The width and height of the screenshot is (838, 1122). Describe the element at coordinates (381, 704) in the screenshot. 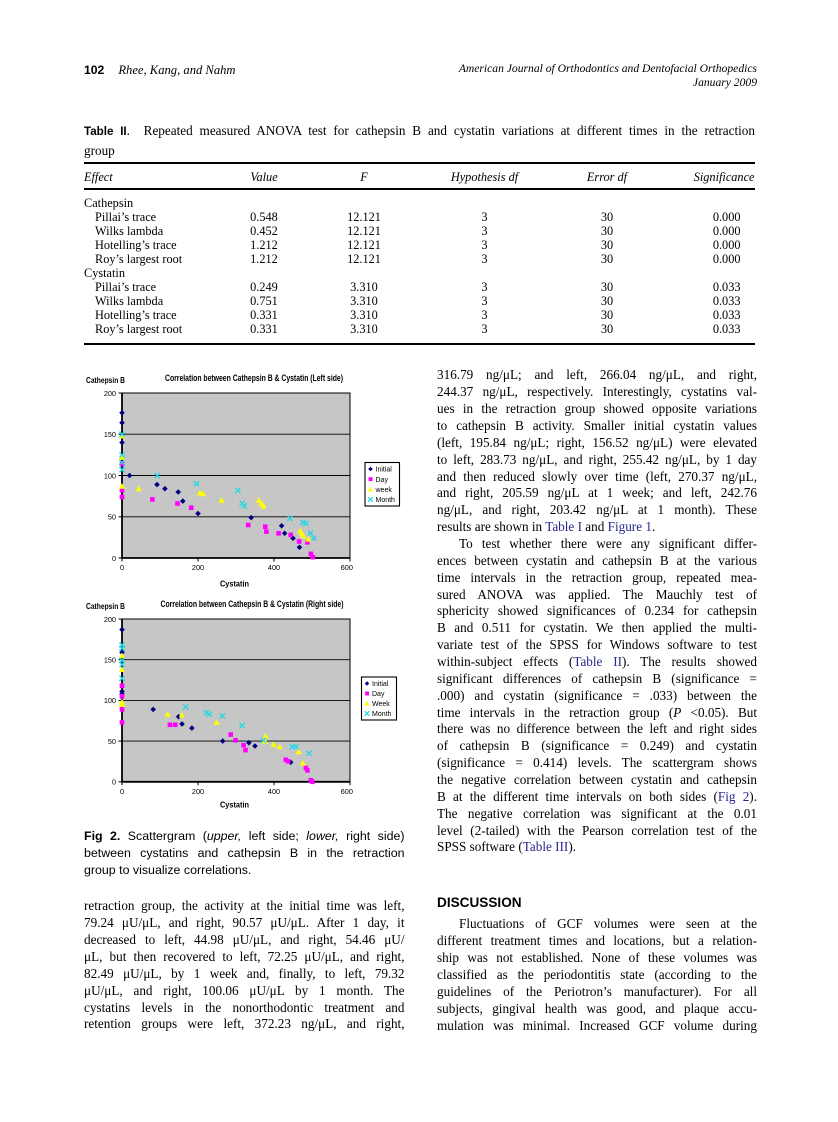

I see `svg-text: Week` at that location.